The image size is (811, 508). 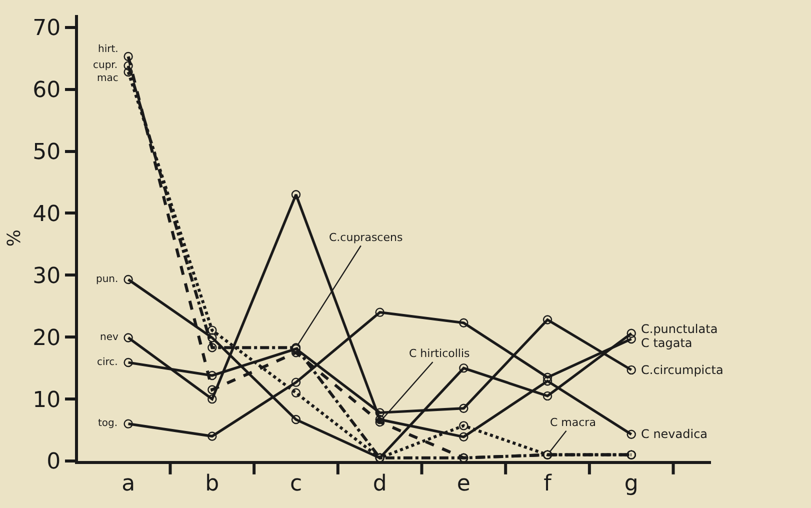 What do you see at coordinates (14, 238) in the screenshot?
I see `y-axis-title: %` at bounding box center [14, 238].